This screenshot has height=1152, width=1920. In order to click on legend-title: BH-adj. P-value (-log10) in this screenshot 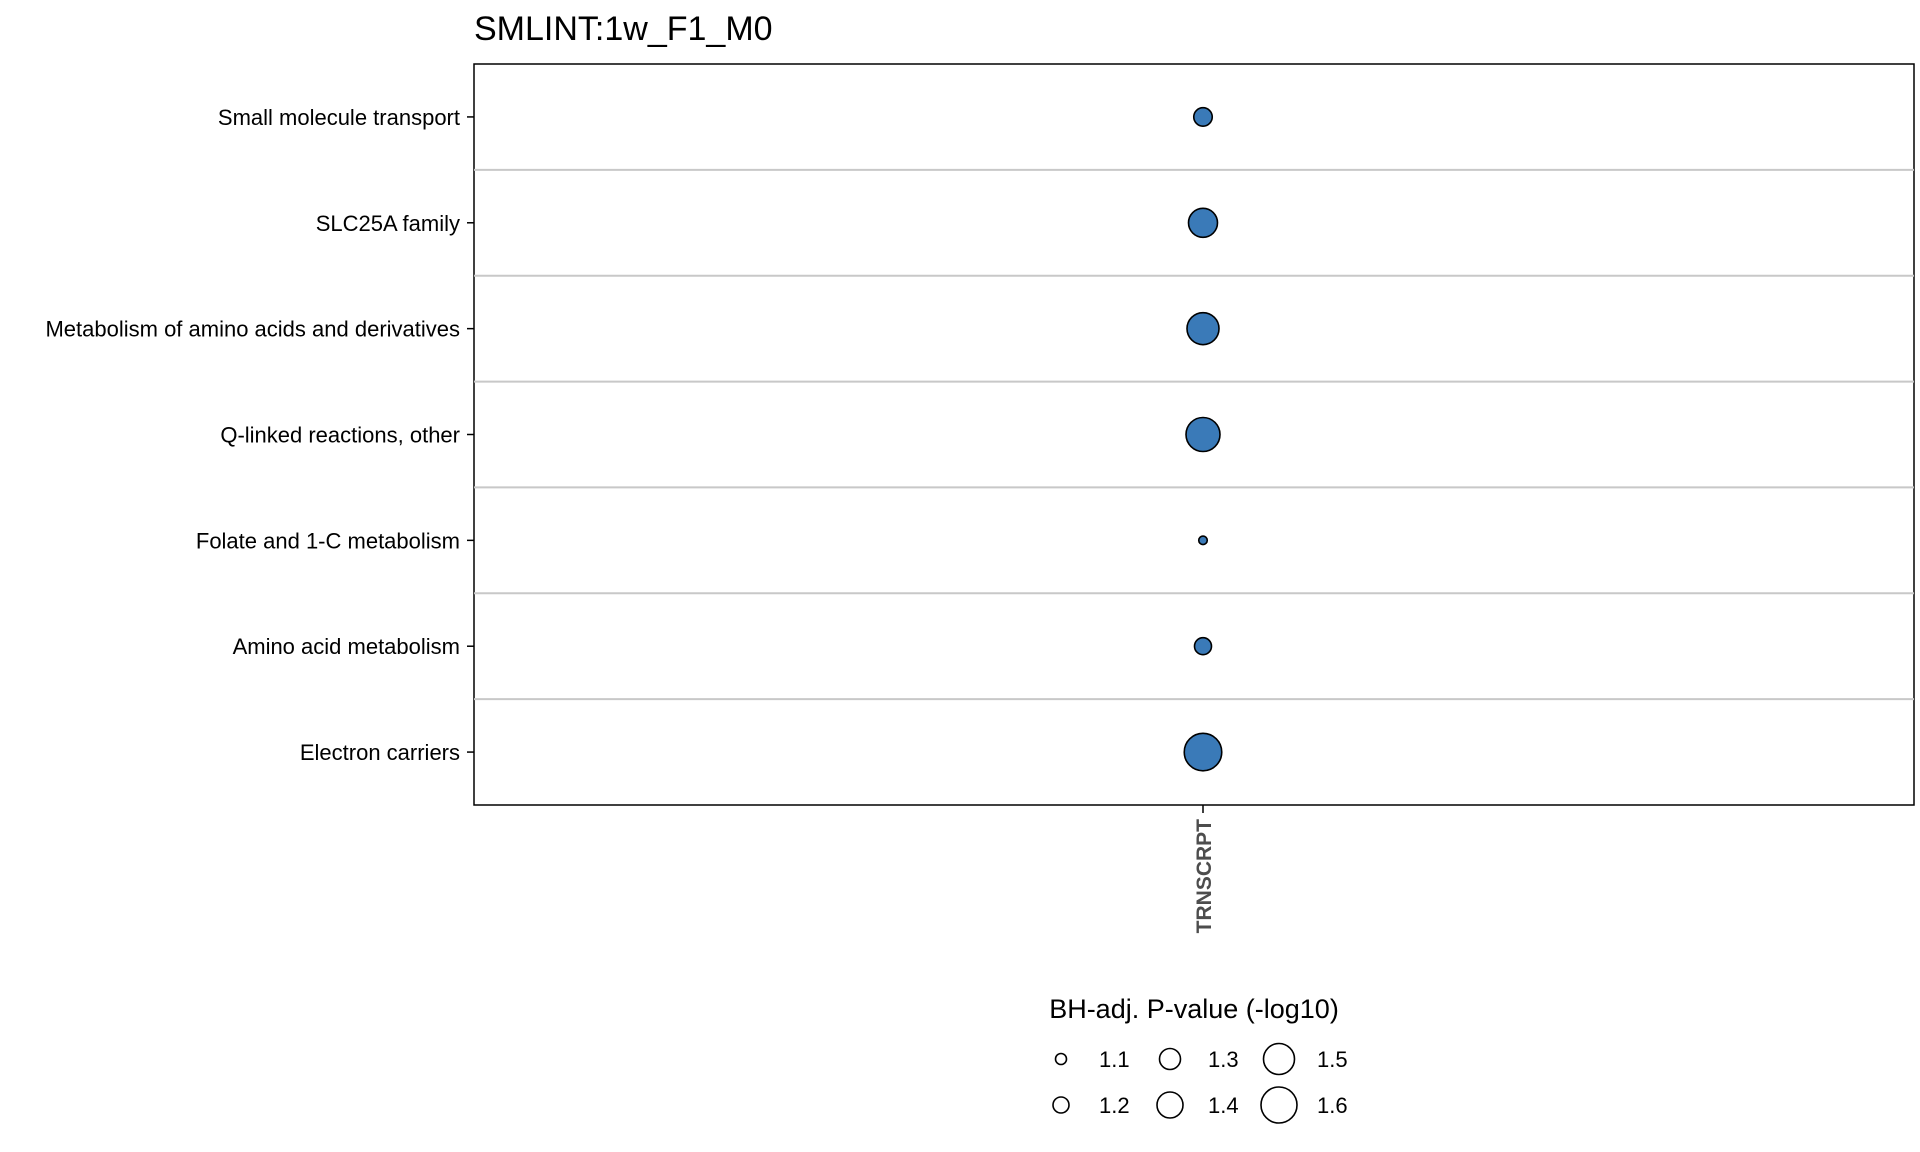, I will do `click(1194, 1009)`.